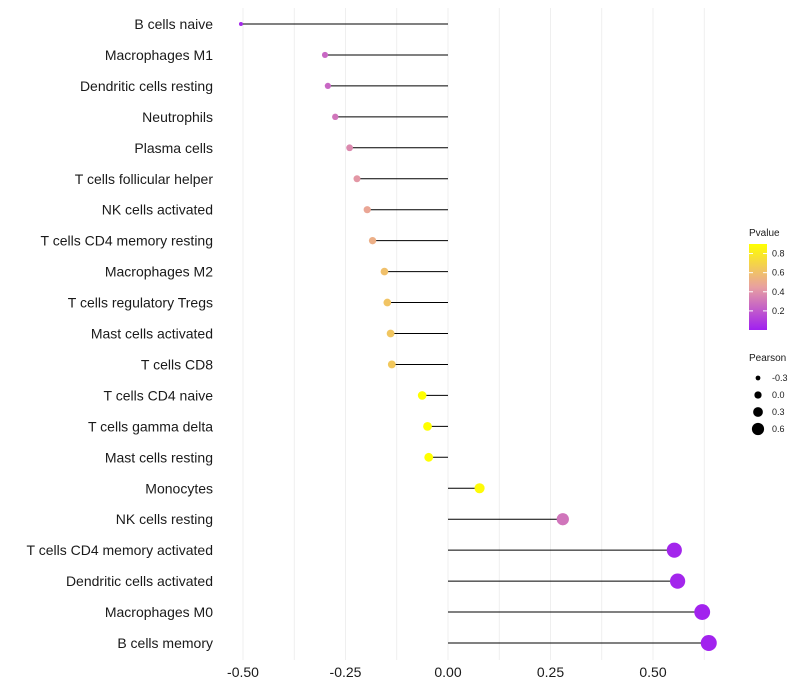  I want to click on x-tick-label: 0.00, so click(447, 672).